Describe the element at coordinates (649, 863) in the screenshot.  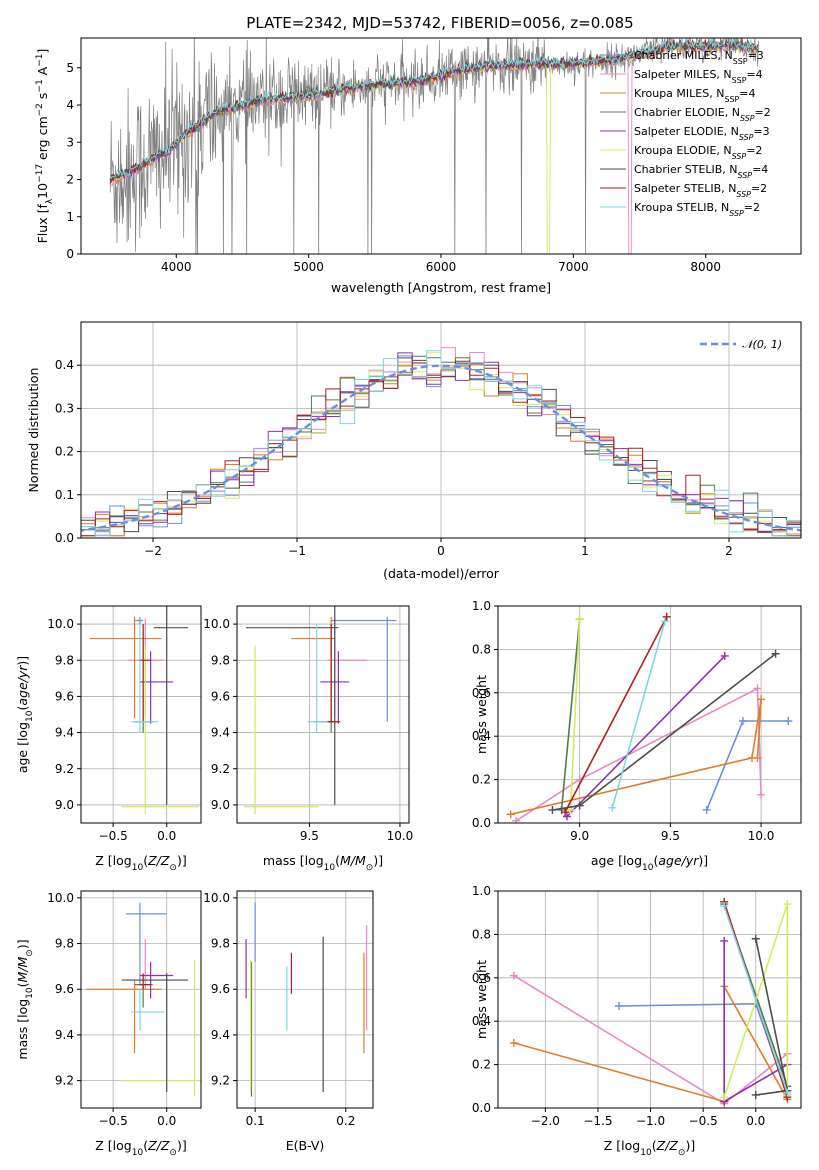
I see `x-axis-label: age [log10(age/yr)]` at that location.